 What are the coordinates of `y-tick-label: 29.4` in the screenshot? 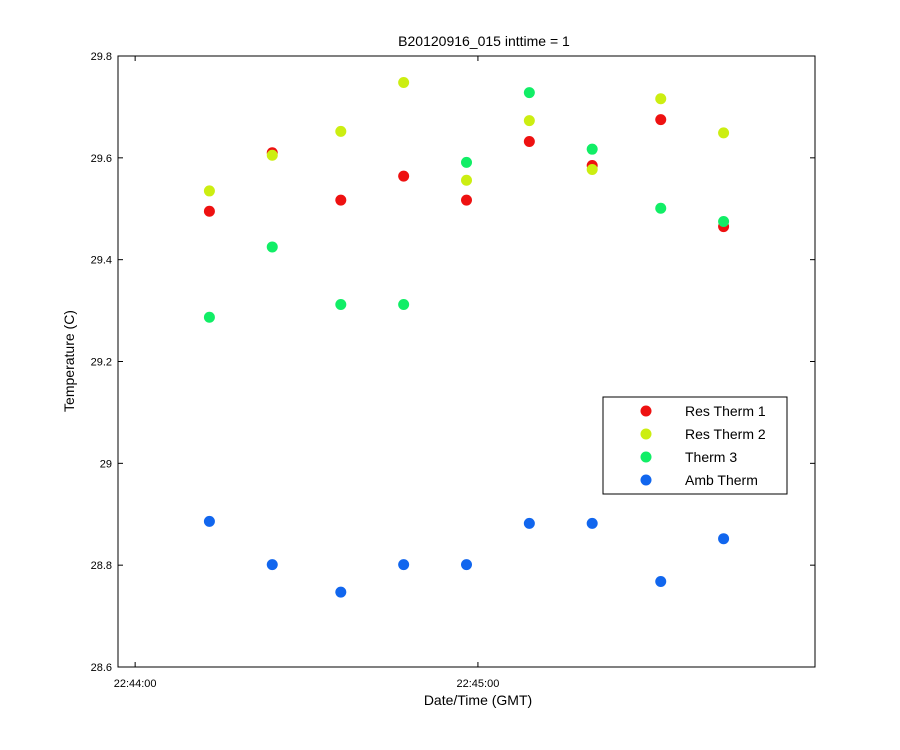 It's located at (101, 261).